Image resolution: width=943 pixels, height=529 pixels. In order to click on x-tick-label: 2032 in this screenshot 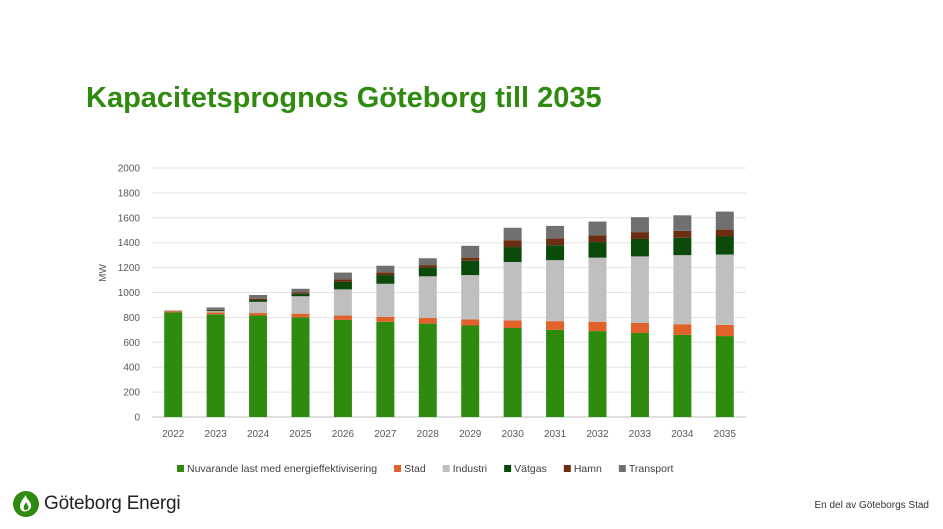, I will do `click(597, 434)`.